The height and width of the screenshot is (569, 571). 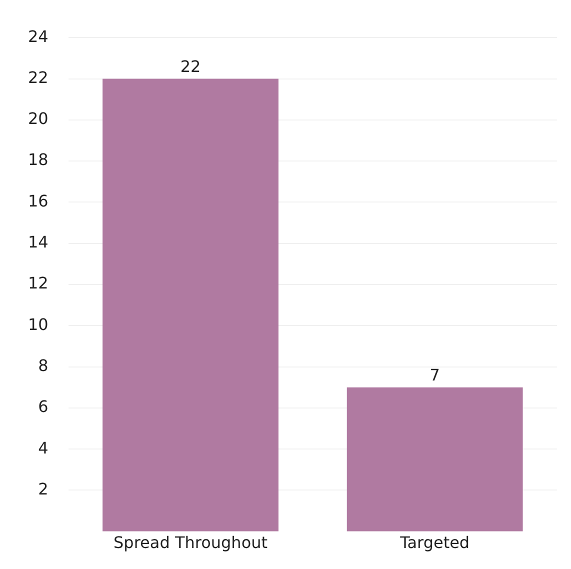 What do you see at coordinates (38, 160) in the screenshot?
I see `y-tick-label: 18` at bounding box center [38, 160].